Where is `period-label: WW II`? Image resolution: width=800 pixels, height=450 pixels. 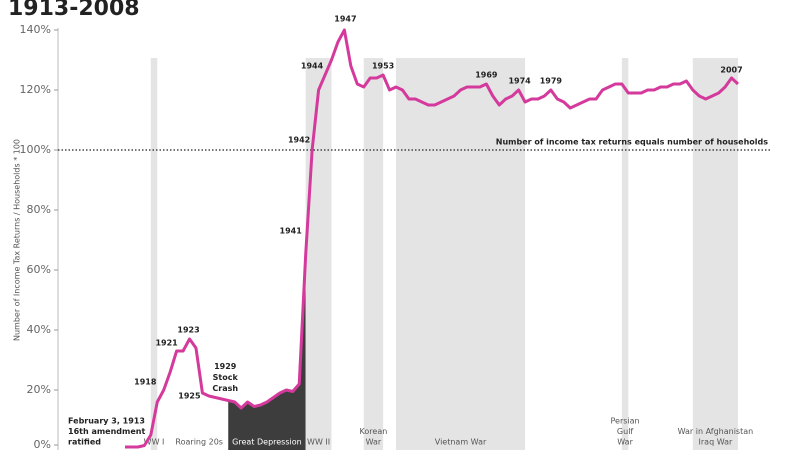
period-label: WW II is located at coordinates (318, 442).